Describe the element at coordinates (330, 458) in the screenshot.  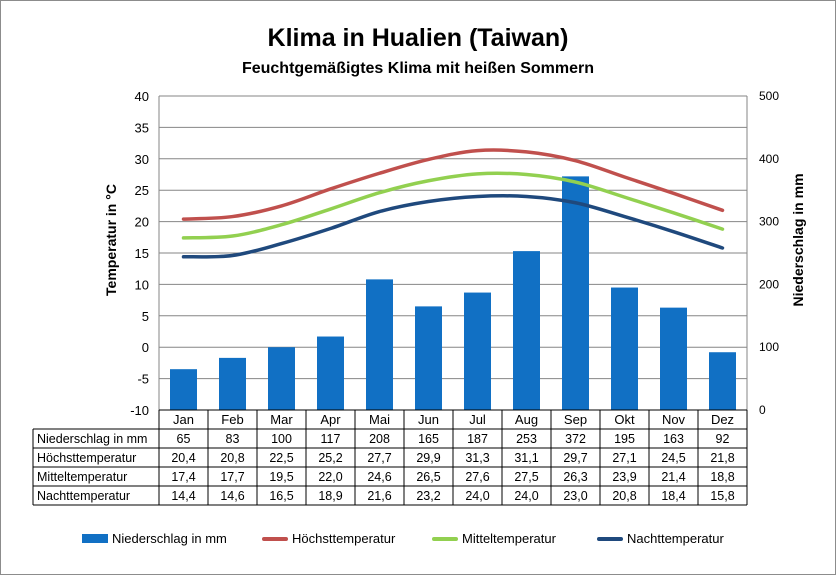
I see `table-cell-value: 25,2` at that location.